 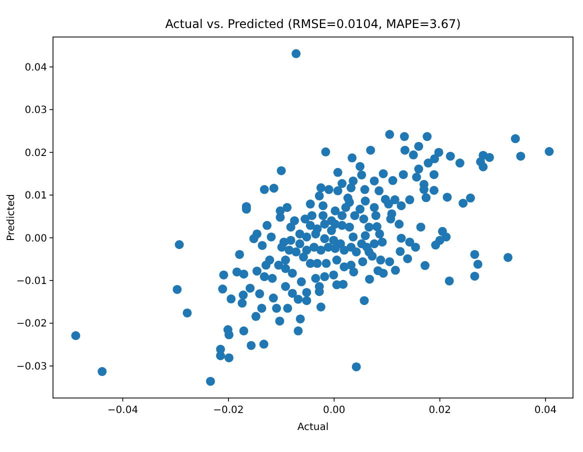 I want to click on y-tick-label: −0.01, so click(x=31, y=282).